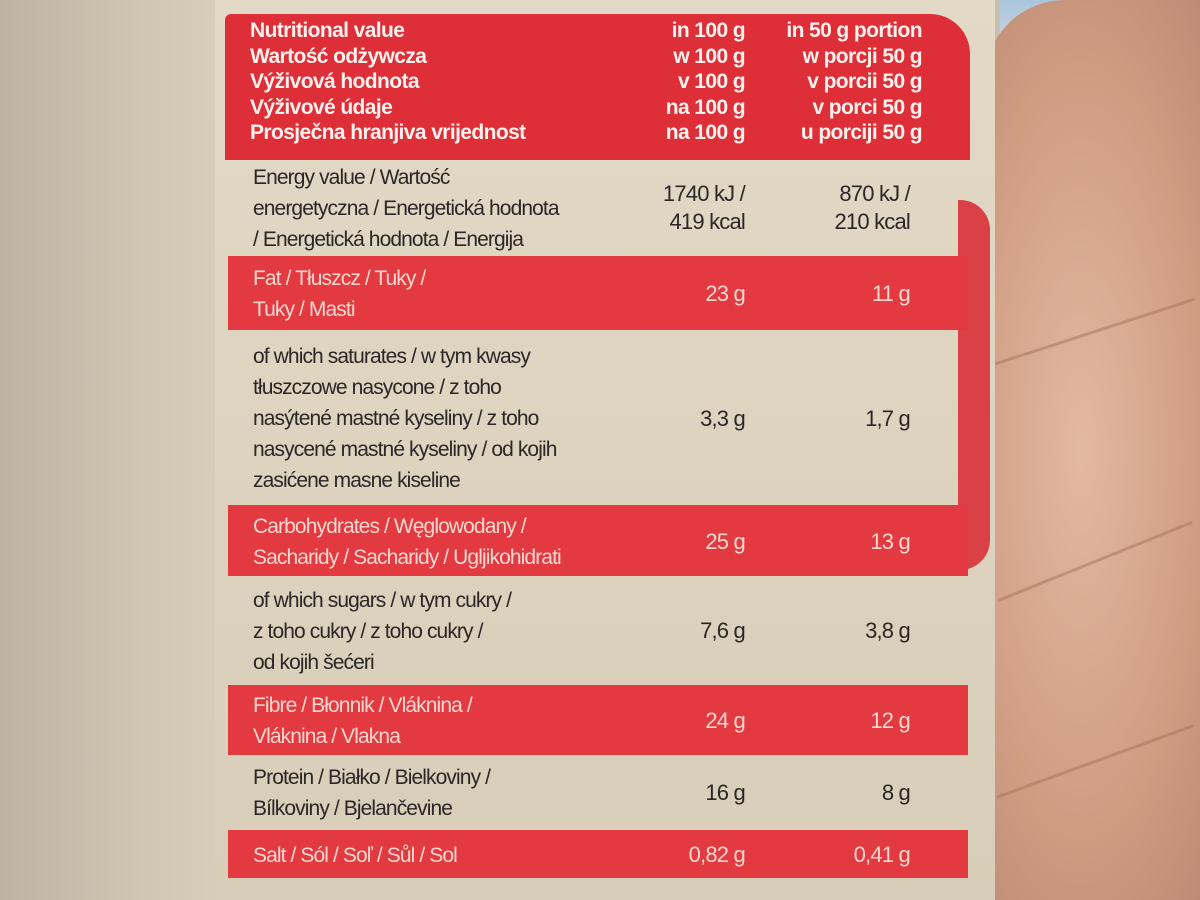 Image resolution: width=1200 pixels, height=900 pixels. What do you see at coordinates (338, 56) in the screenshot?
I see `header-label: Wartość odżywcza` at bounding box center [338, 56].